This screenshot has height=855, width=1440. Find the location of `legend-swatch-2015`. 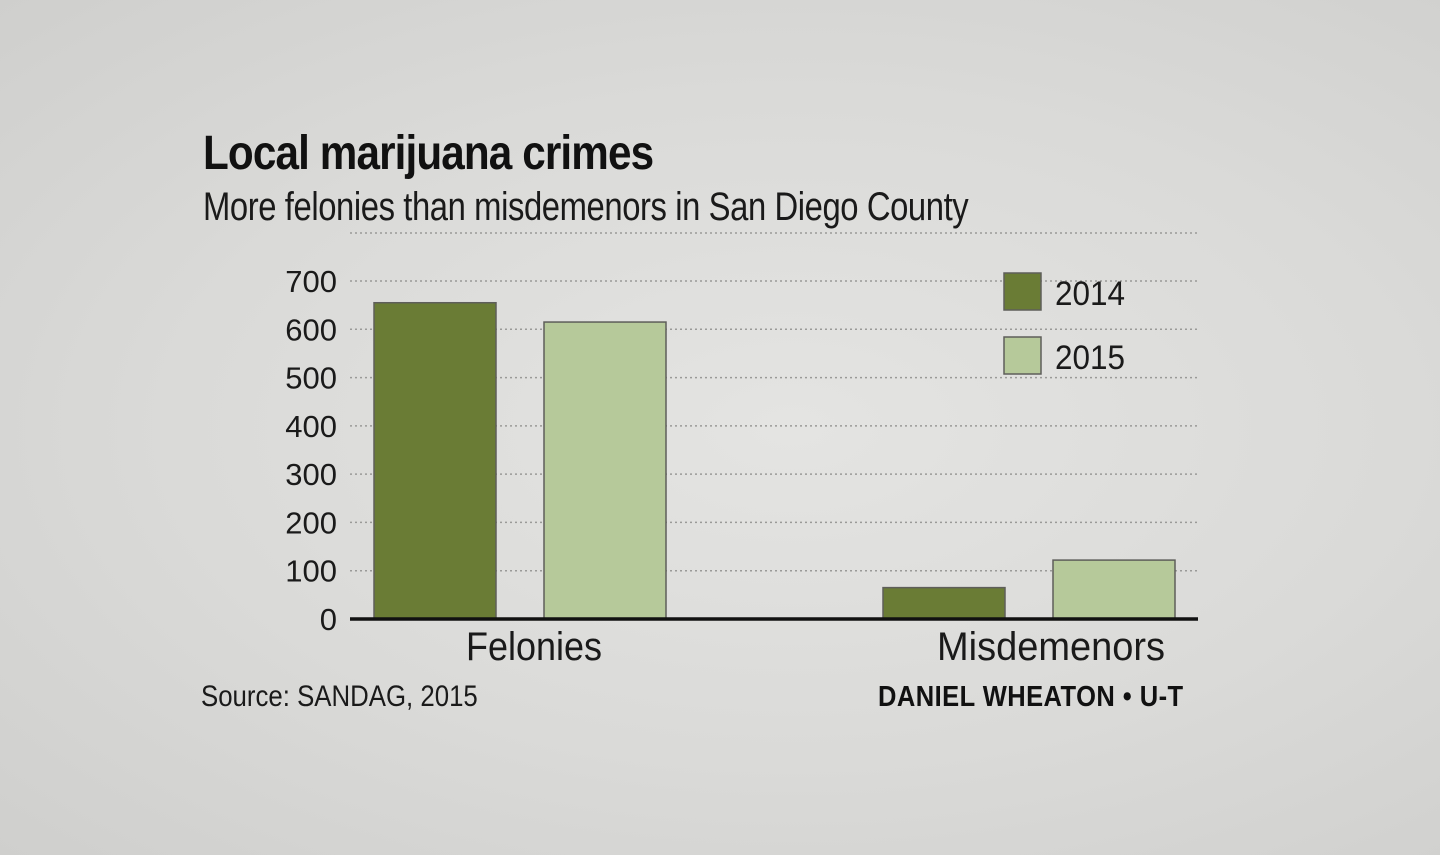

legend-swatch-2015 is located at coordinates (1022, 355).